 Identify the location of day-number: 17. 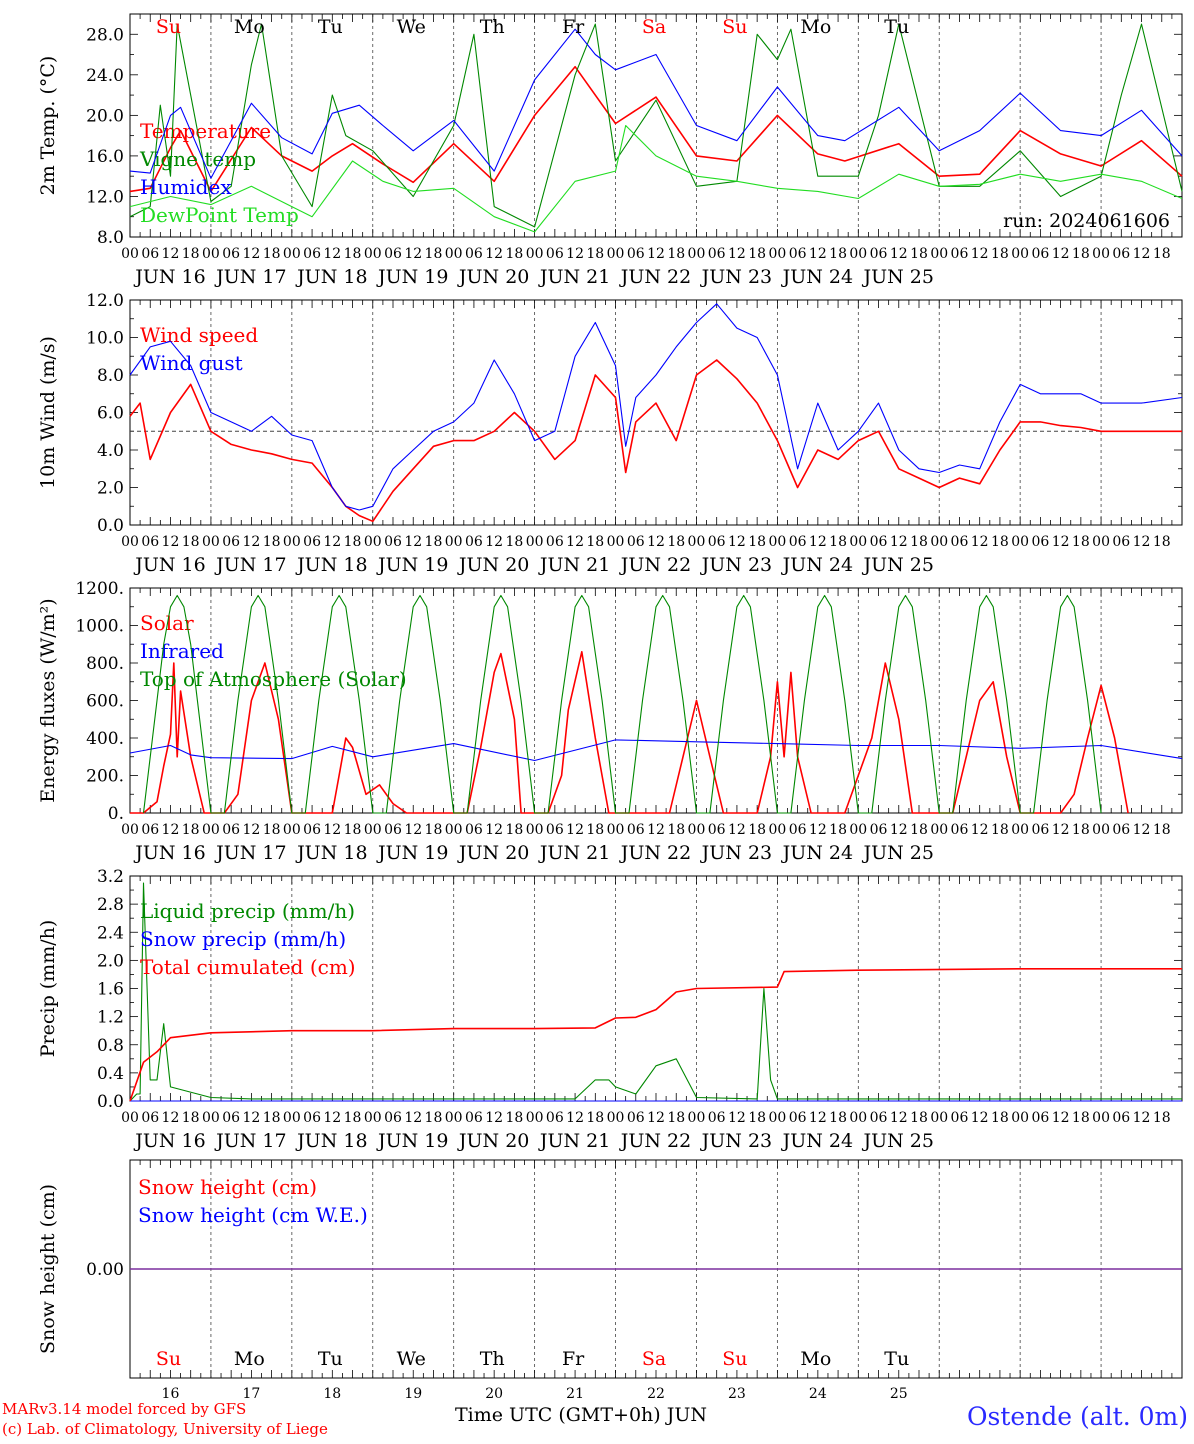
(251, 1394).